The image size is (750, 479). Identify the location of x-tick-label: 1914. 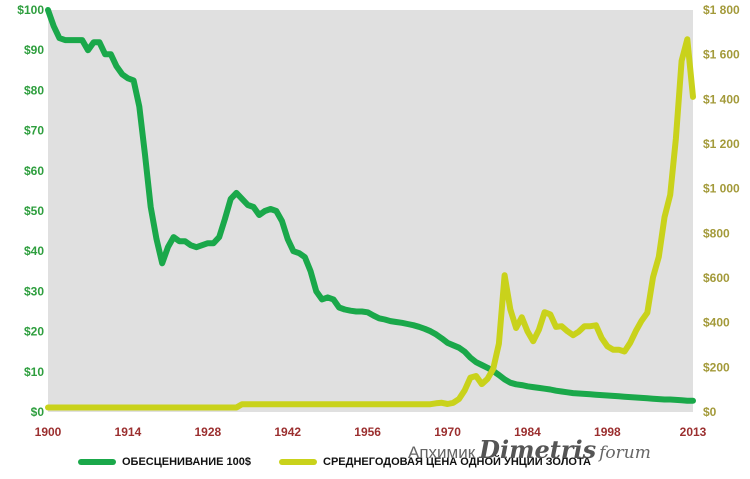
(128, 432).